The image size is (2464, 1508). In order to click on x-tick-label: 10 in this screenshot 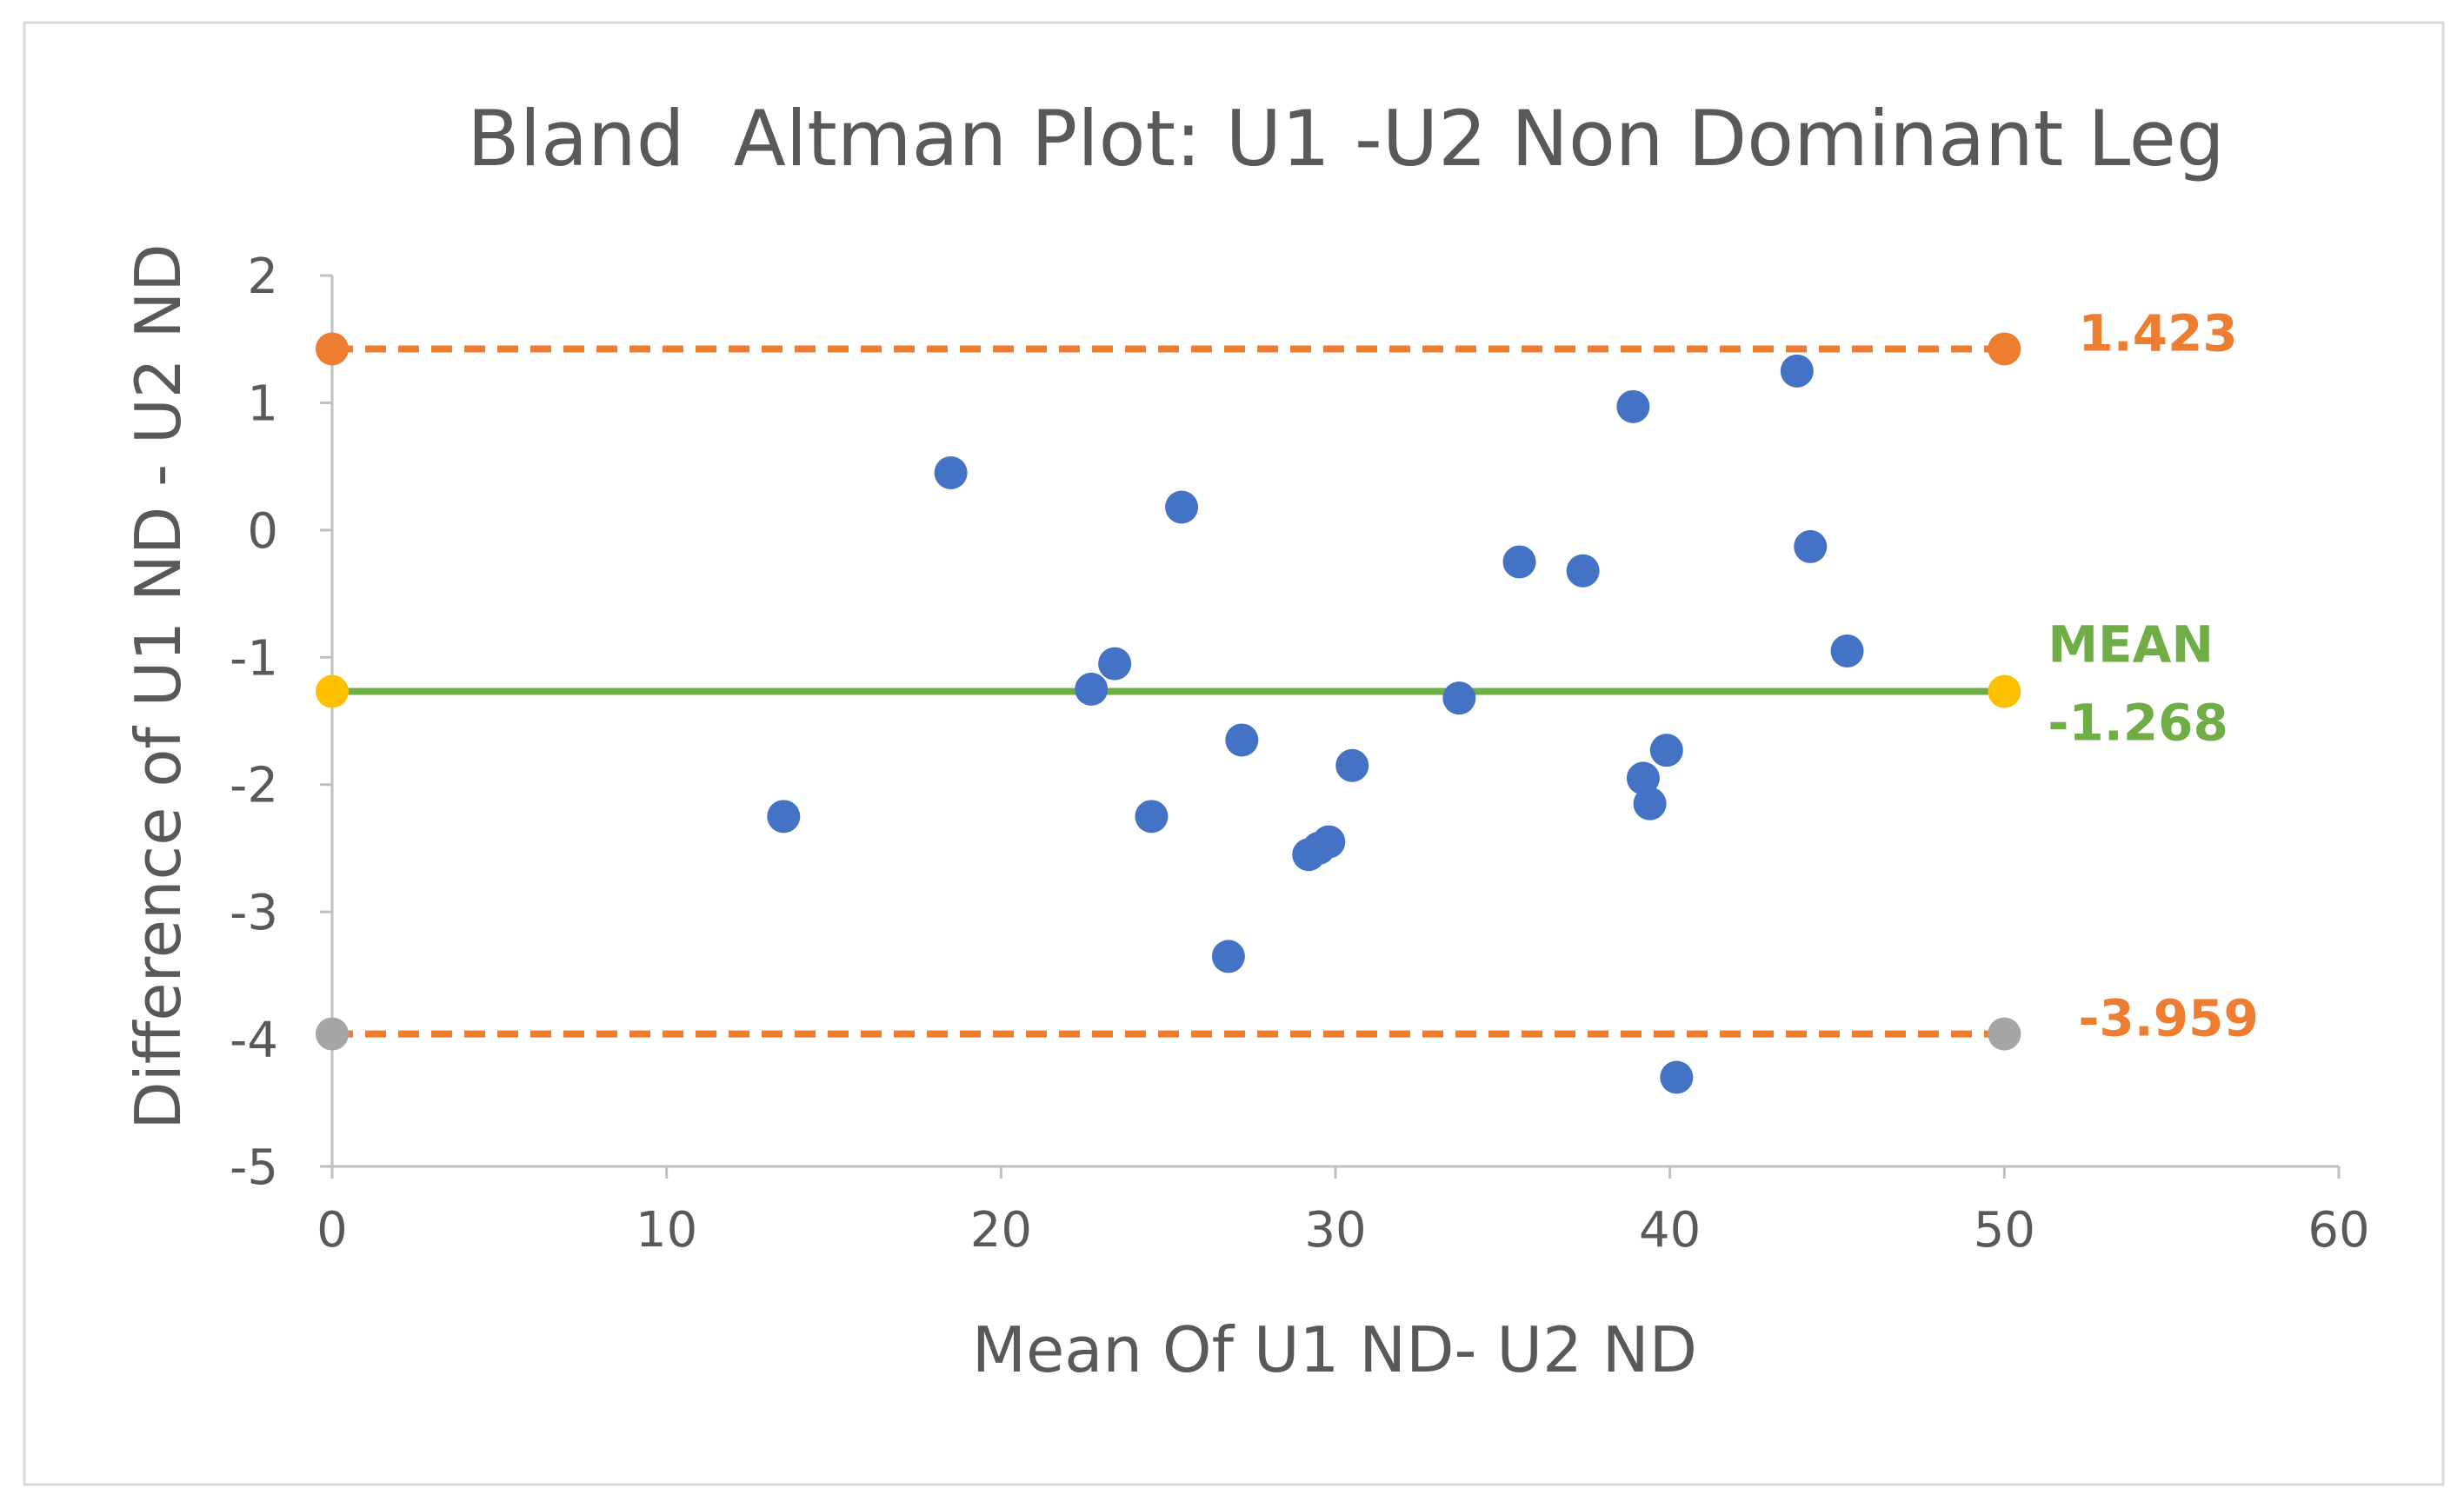, I will do `click(666, 1231)`.